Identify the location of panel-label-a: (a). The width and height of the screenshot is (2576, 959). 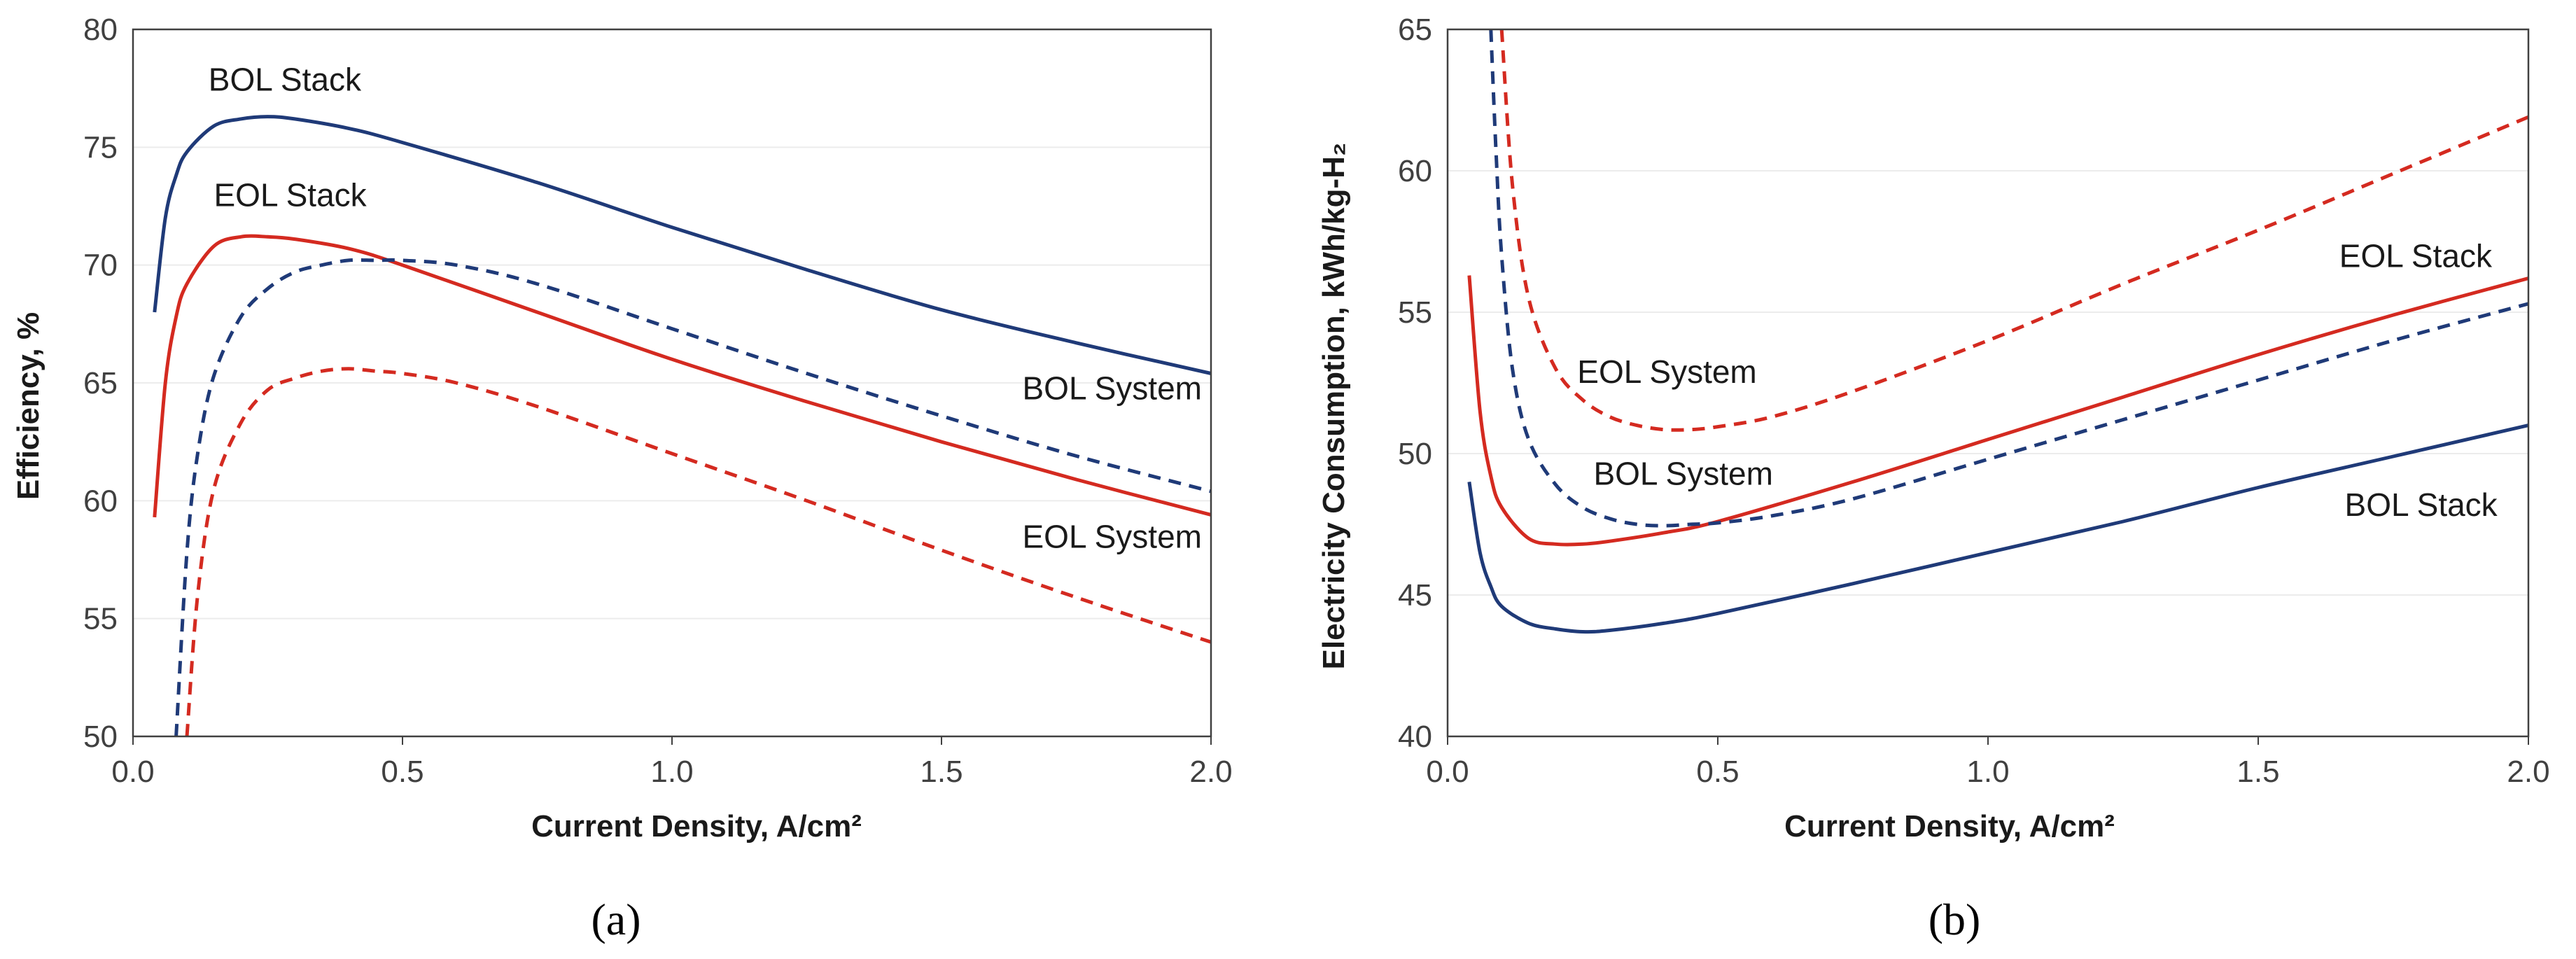
(615, 919).